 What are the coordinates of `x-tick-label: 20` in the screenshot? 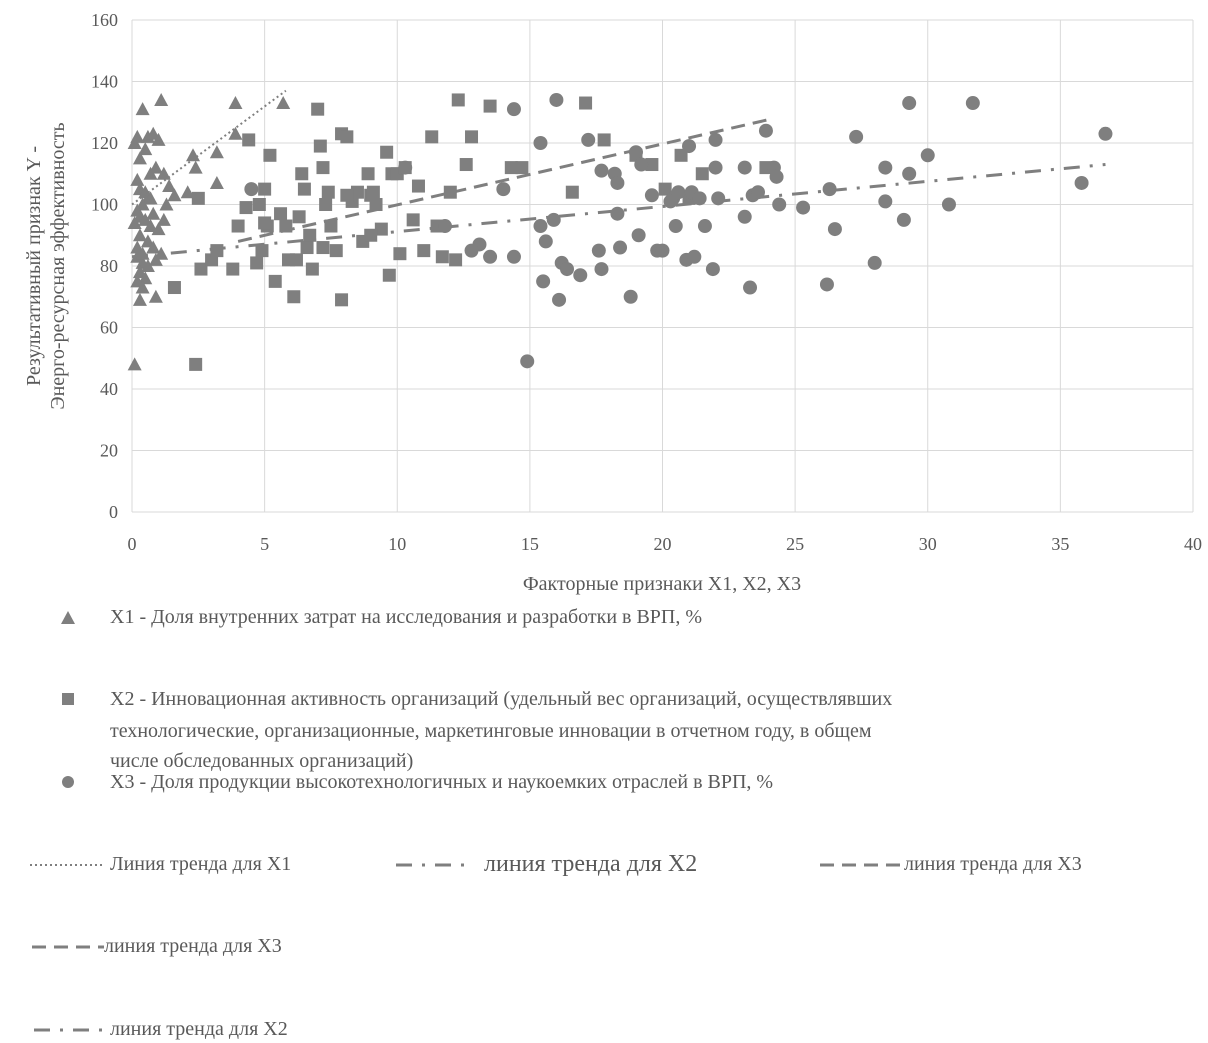 It's located at (663, 544).